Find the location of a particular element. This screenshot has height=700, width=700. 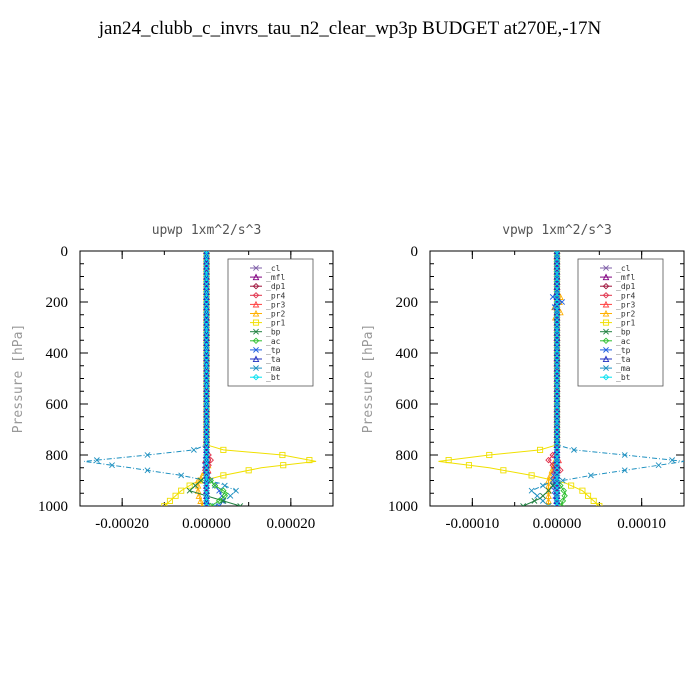

x-tick-label: -0.00020 is located at coordinates (122, 524).